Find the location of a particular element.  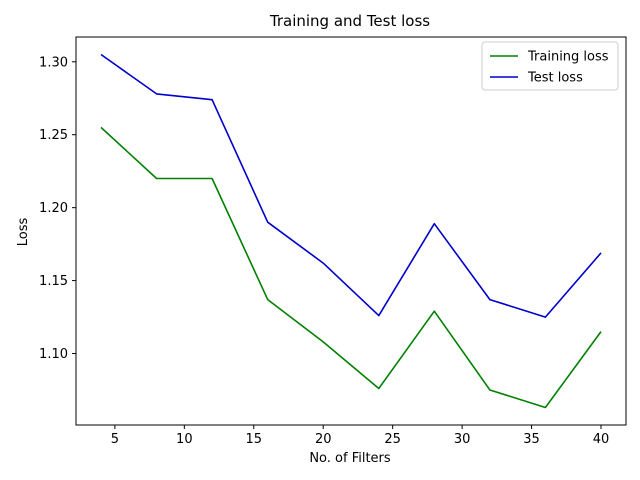

chart-title: Training and Test loss is located at coordinates (349, 21).